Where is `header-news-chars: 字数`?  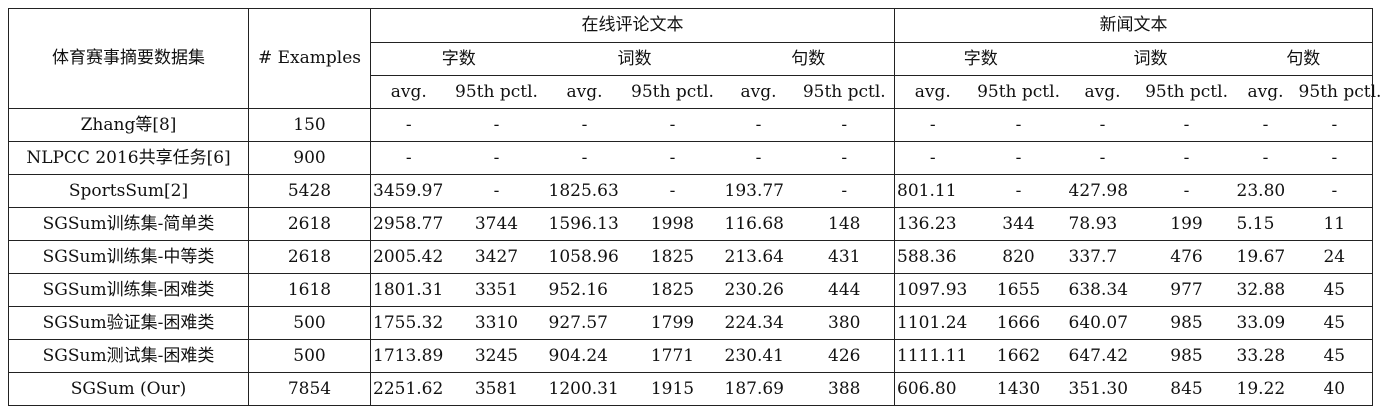
header-news-chars: 字数 is located at coordinates (980, 59).